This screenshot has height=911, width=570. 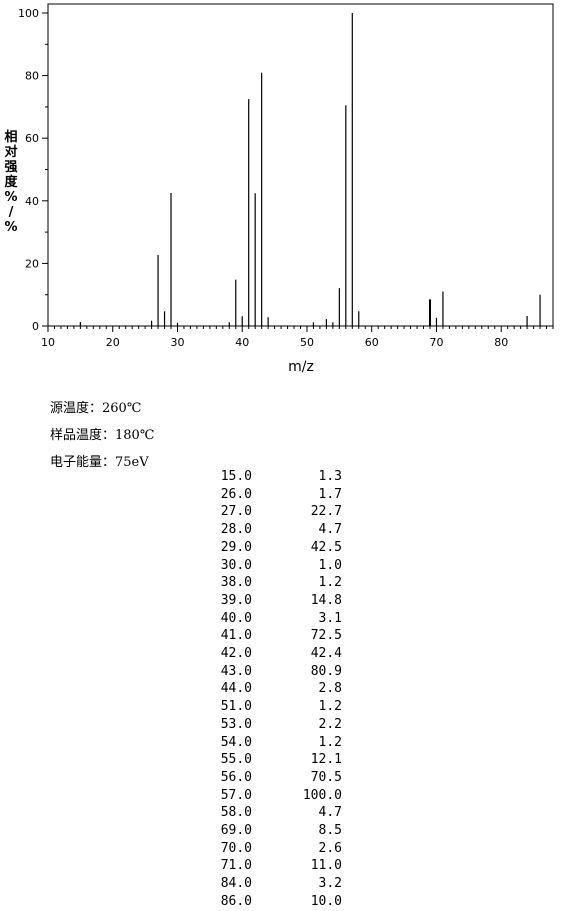 What do you see at coordinates (266, 512) in the screenshot?
I see `table-row: 27.0 22.7` at bounding box center [266, 512].